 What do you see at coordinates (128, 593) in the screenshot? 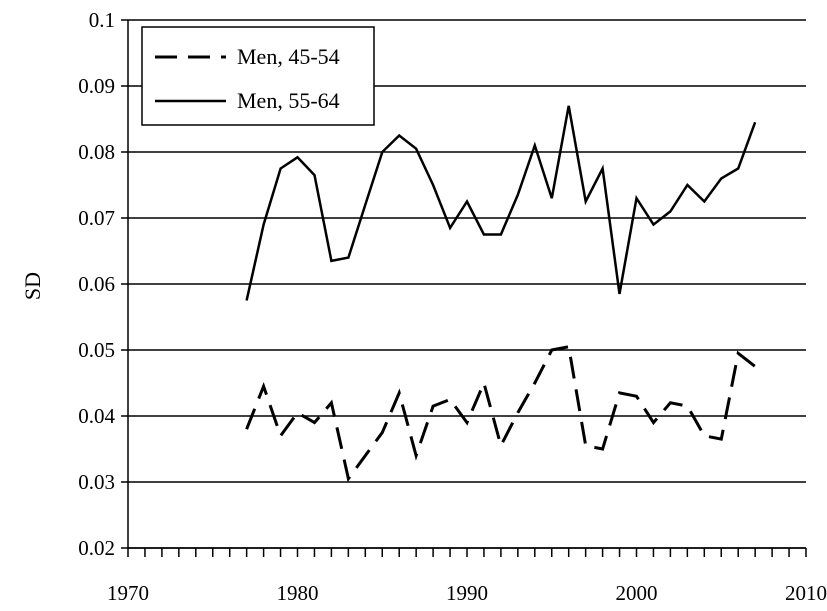
I see `x-tick-label: 1970` at bounding box center [128, 593].